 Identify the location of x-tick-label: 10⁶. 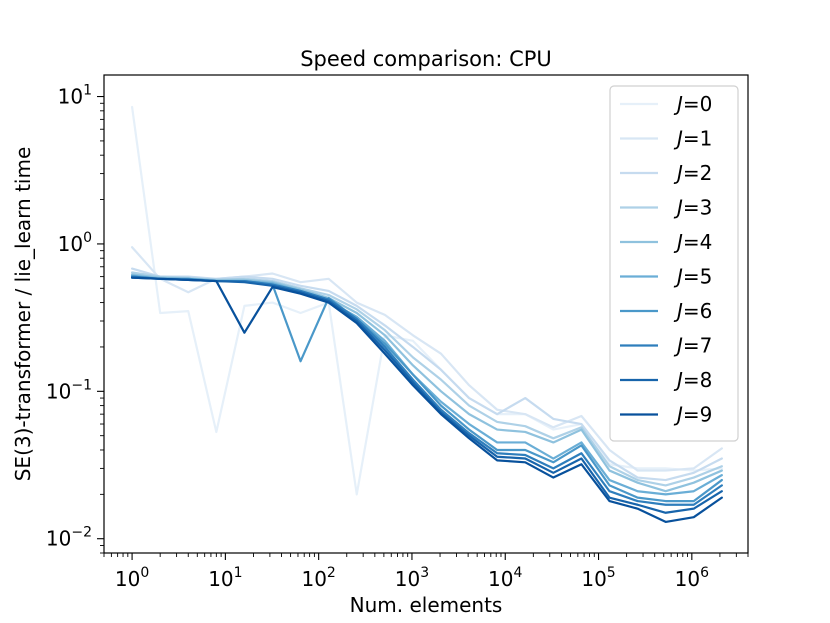
(692, 578).